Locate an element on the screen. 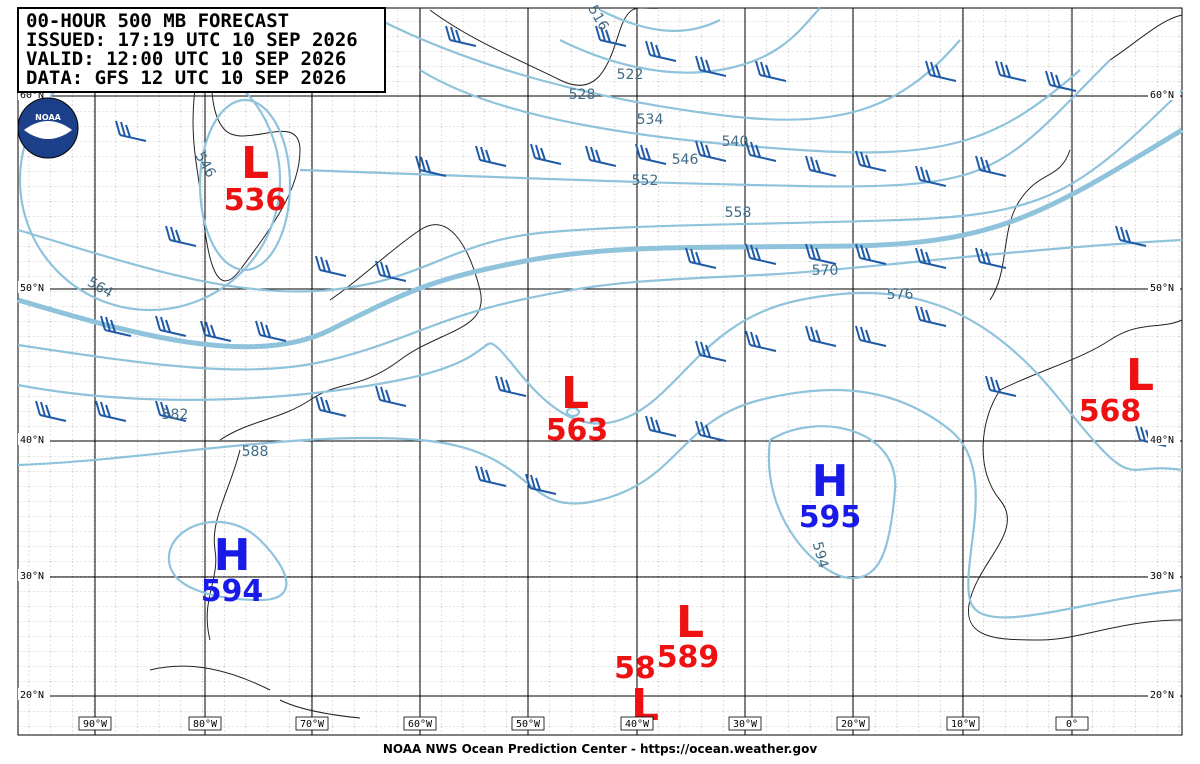 Image resolution: width=1200 pixels, height=764 pixels. header-box is located at coordinates (201, 50).